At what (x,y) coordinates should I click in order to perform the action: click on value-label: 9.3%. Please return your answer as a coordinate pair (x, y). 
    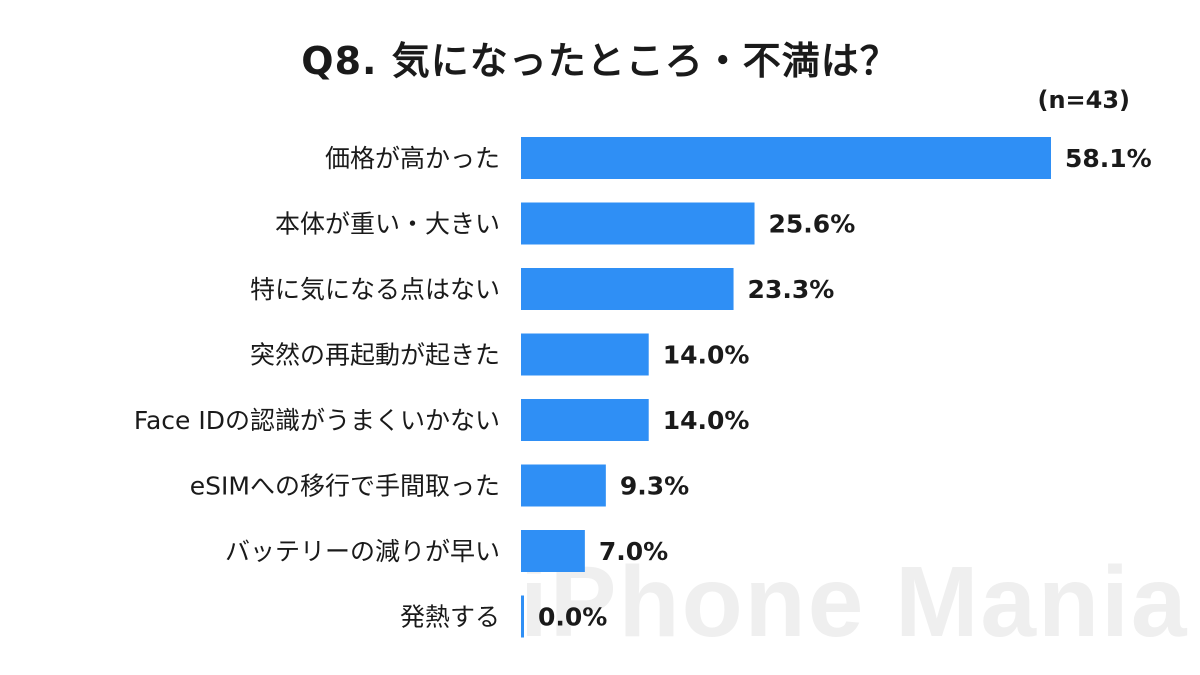
    Looking at the image, I should click on (654, 486).